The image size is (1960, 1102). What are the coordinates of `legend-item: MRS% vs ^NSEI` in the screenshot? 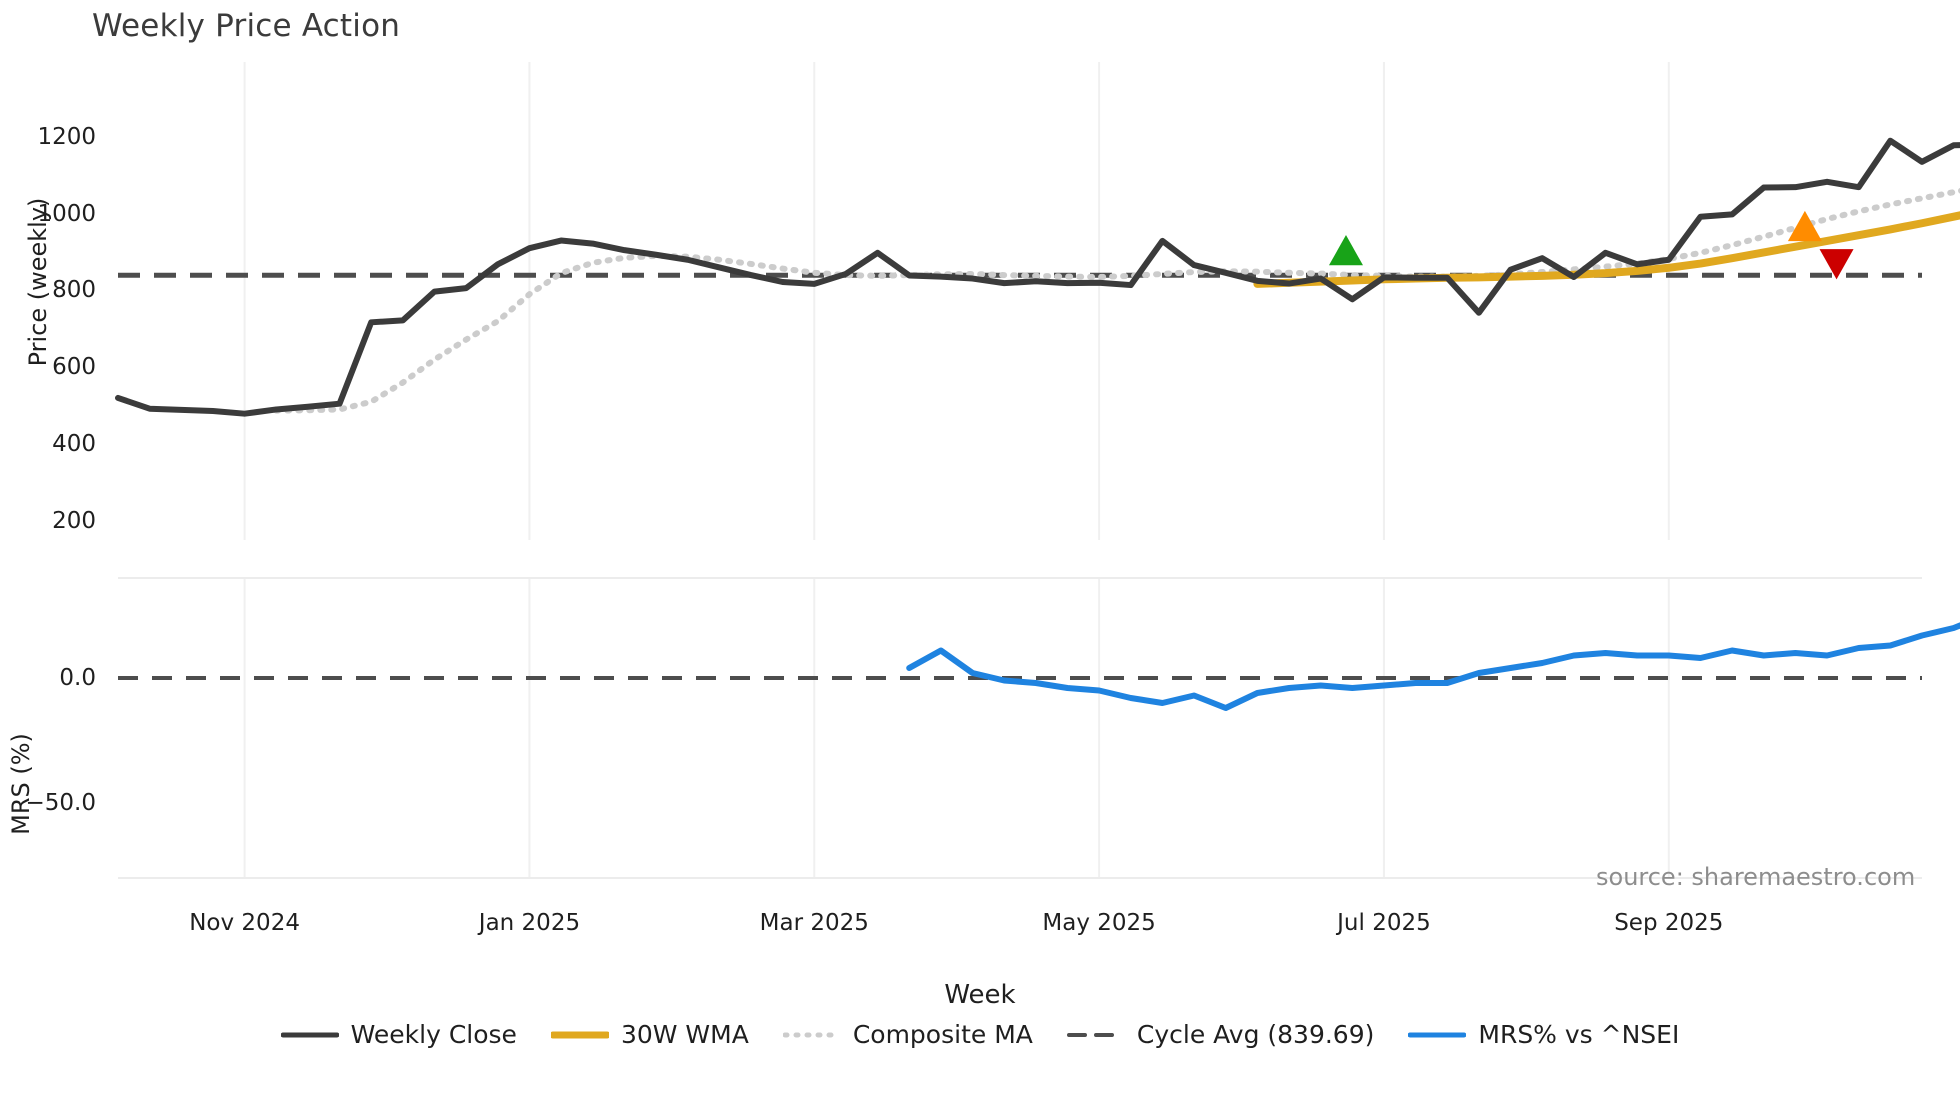 It's located at (1543, 1034).